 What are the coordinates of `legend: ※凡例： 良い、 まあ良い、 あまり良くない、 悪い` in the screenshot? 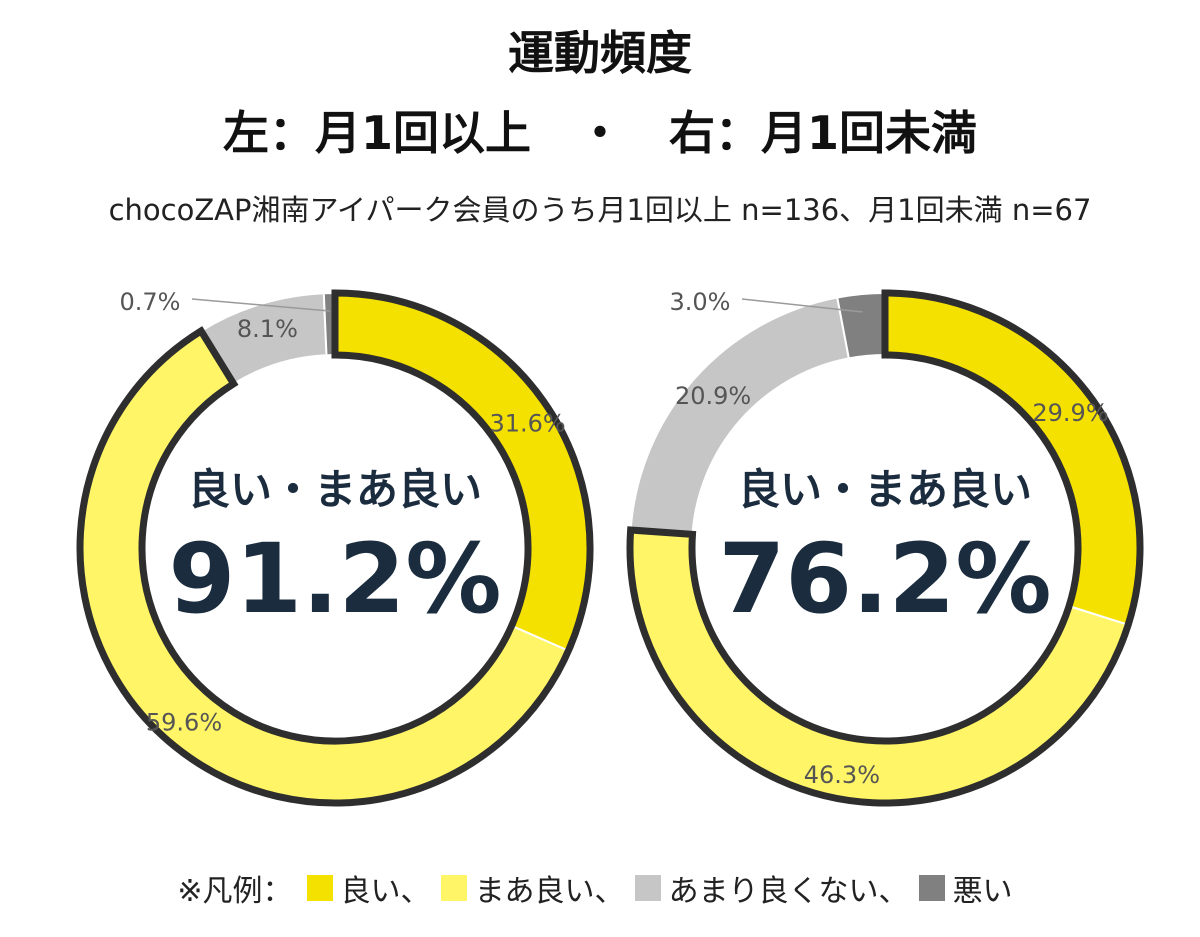 It's located at (600, 888).